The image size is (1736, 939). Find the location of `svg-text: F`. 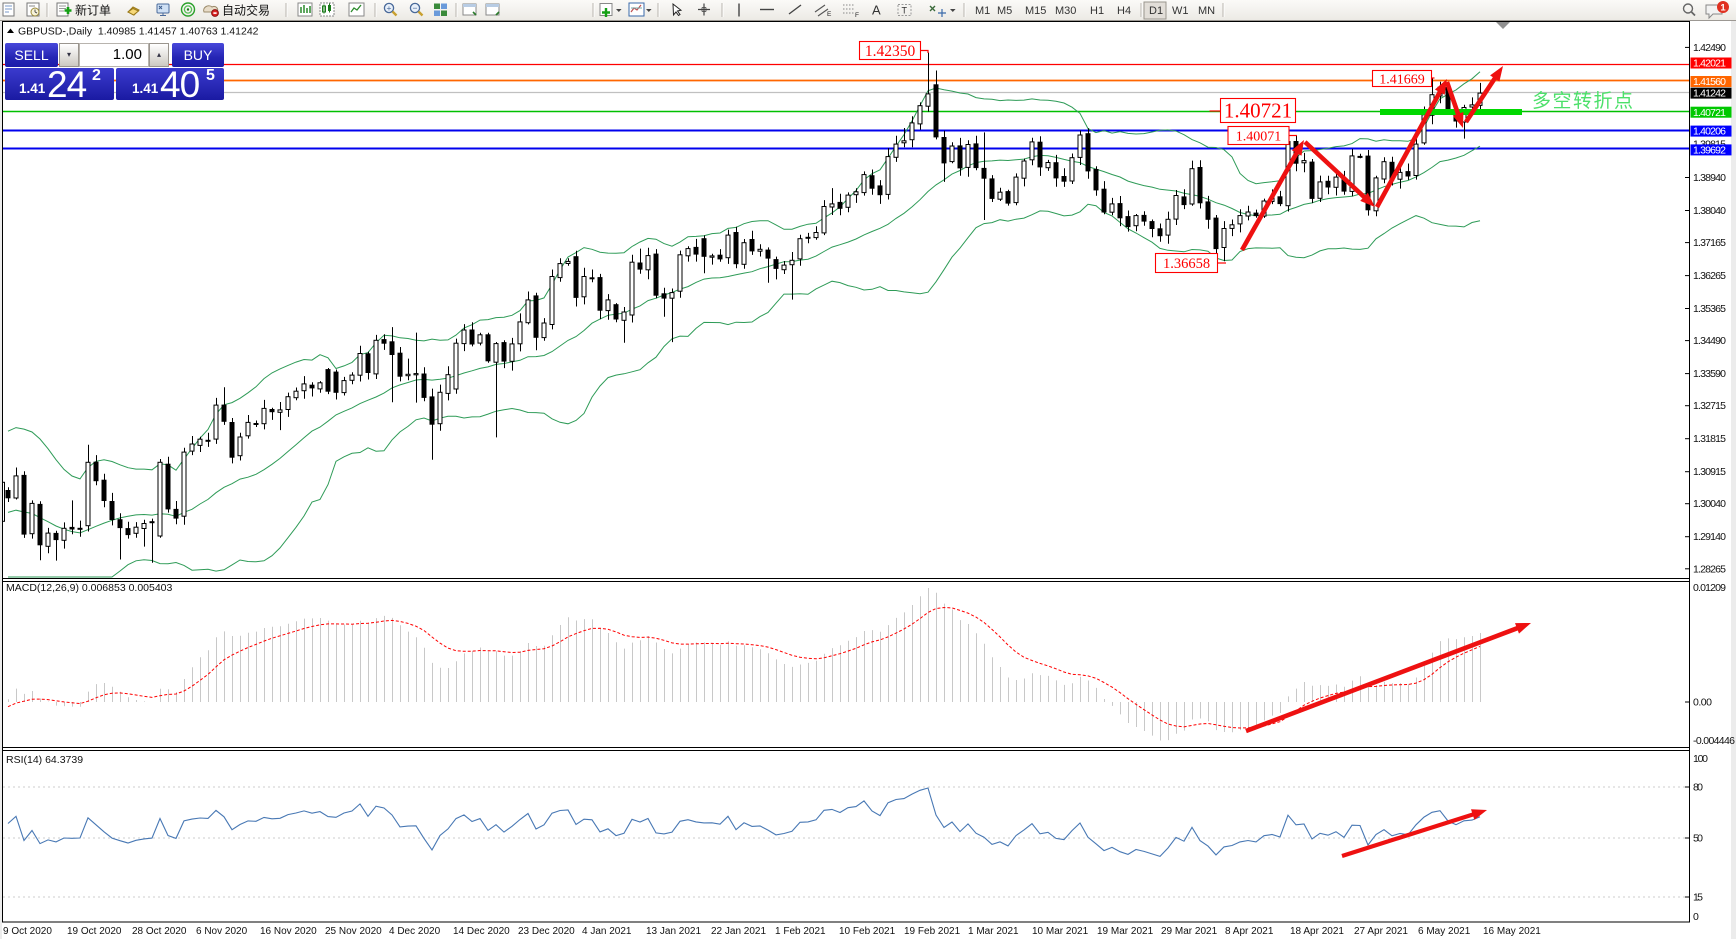

svg-text: F is located at coordinates (857, 15).